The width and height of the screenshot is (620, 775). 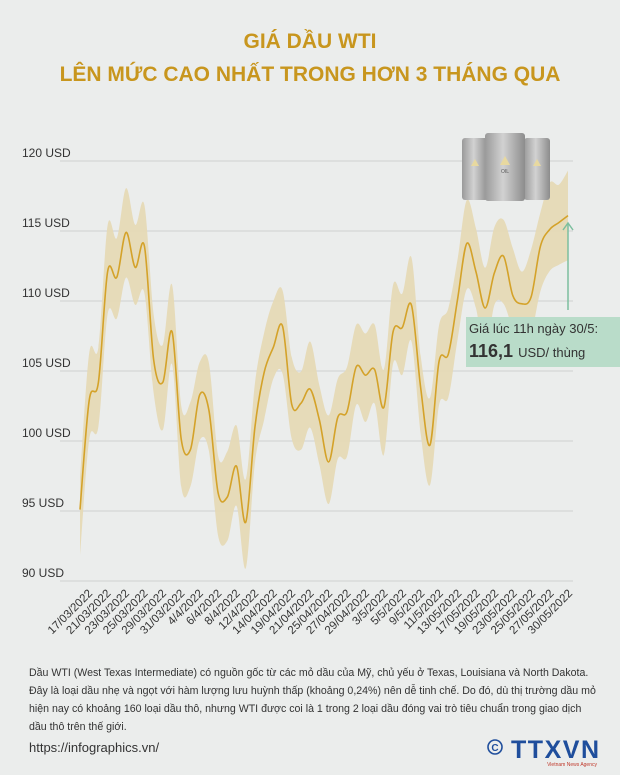 I want to click on y-tick-label: 90 USD, so click(x=43, y=573).